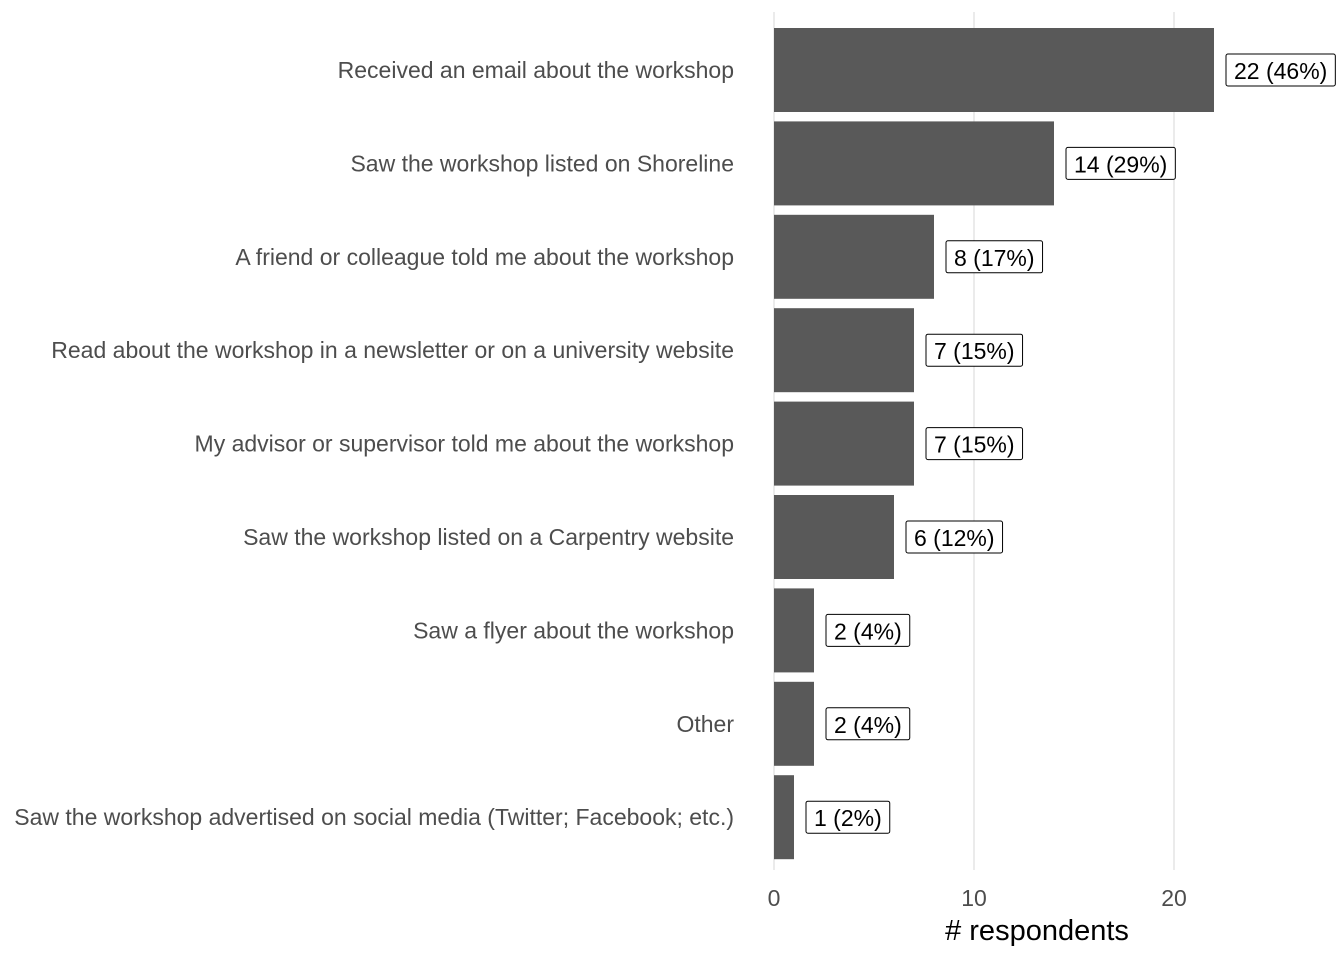 This screenshot has height=965, width=1344. Describe the element at coordinates (774, 898) in the screenshot. I see `x-tick-label-0: 0` at that location.